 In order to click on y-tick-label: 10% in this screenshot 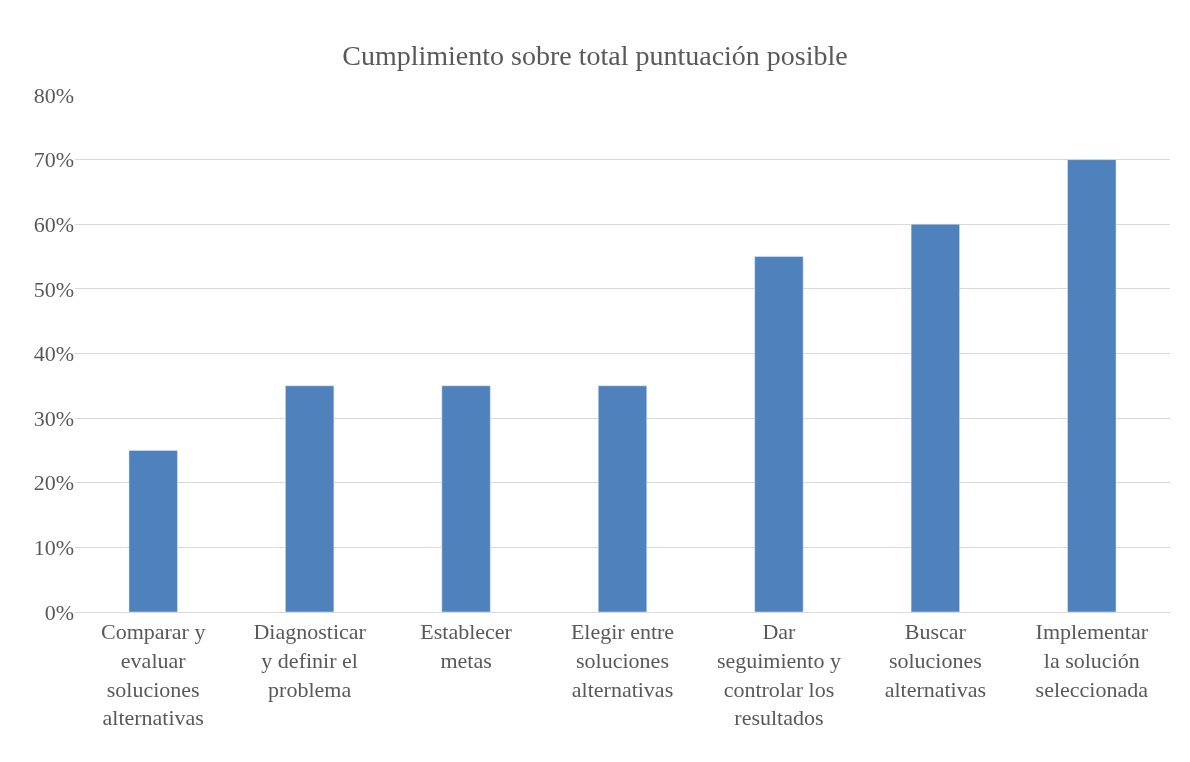, I will do `click(53, 548)`.